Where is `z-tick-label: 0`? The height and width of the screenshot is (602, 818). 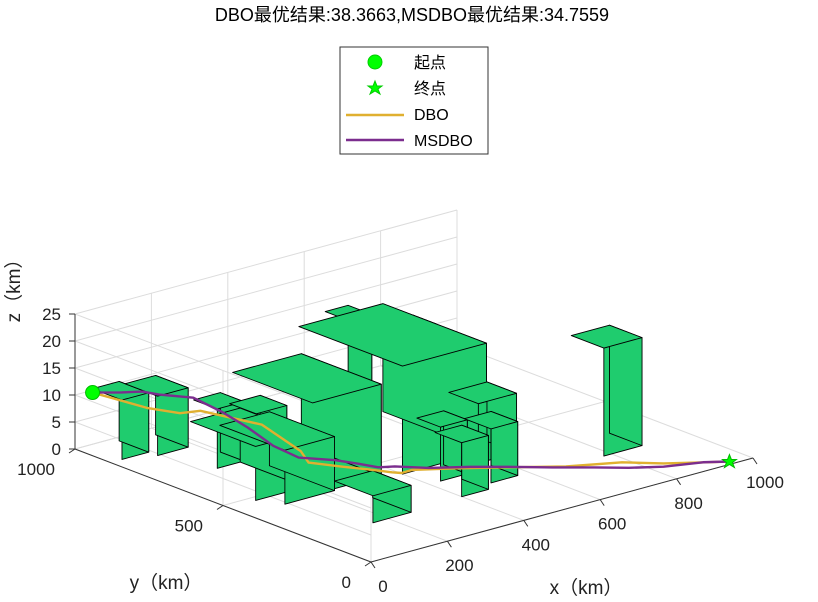 z-tick-label: 0 is located at coordinates (56, 449).